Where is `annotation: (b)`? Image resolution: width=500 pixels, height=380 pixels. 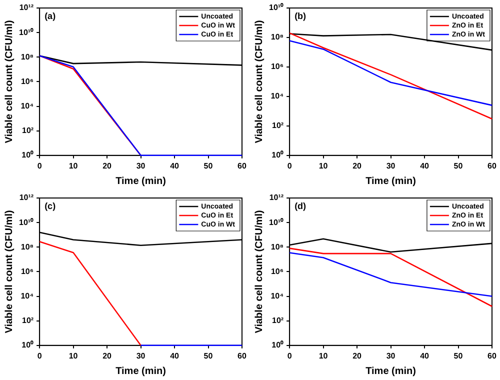 annotation: (b) is located at coordinates (300, 15).